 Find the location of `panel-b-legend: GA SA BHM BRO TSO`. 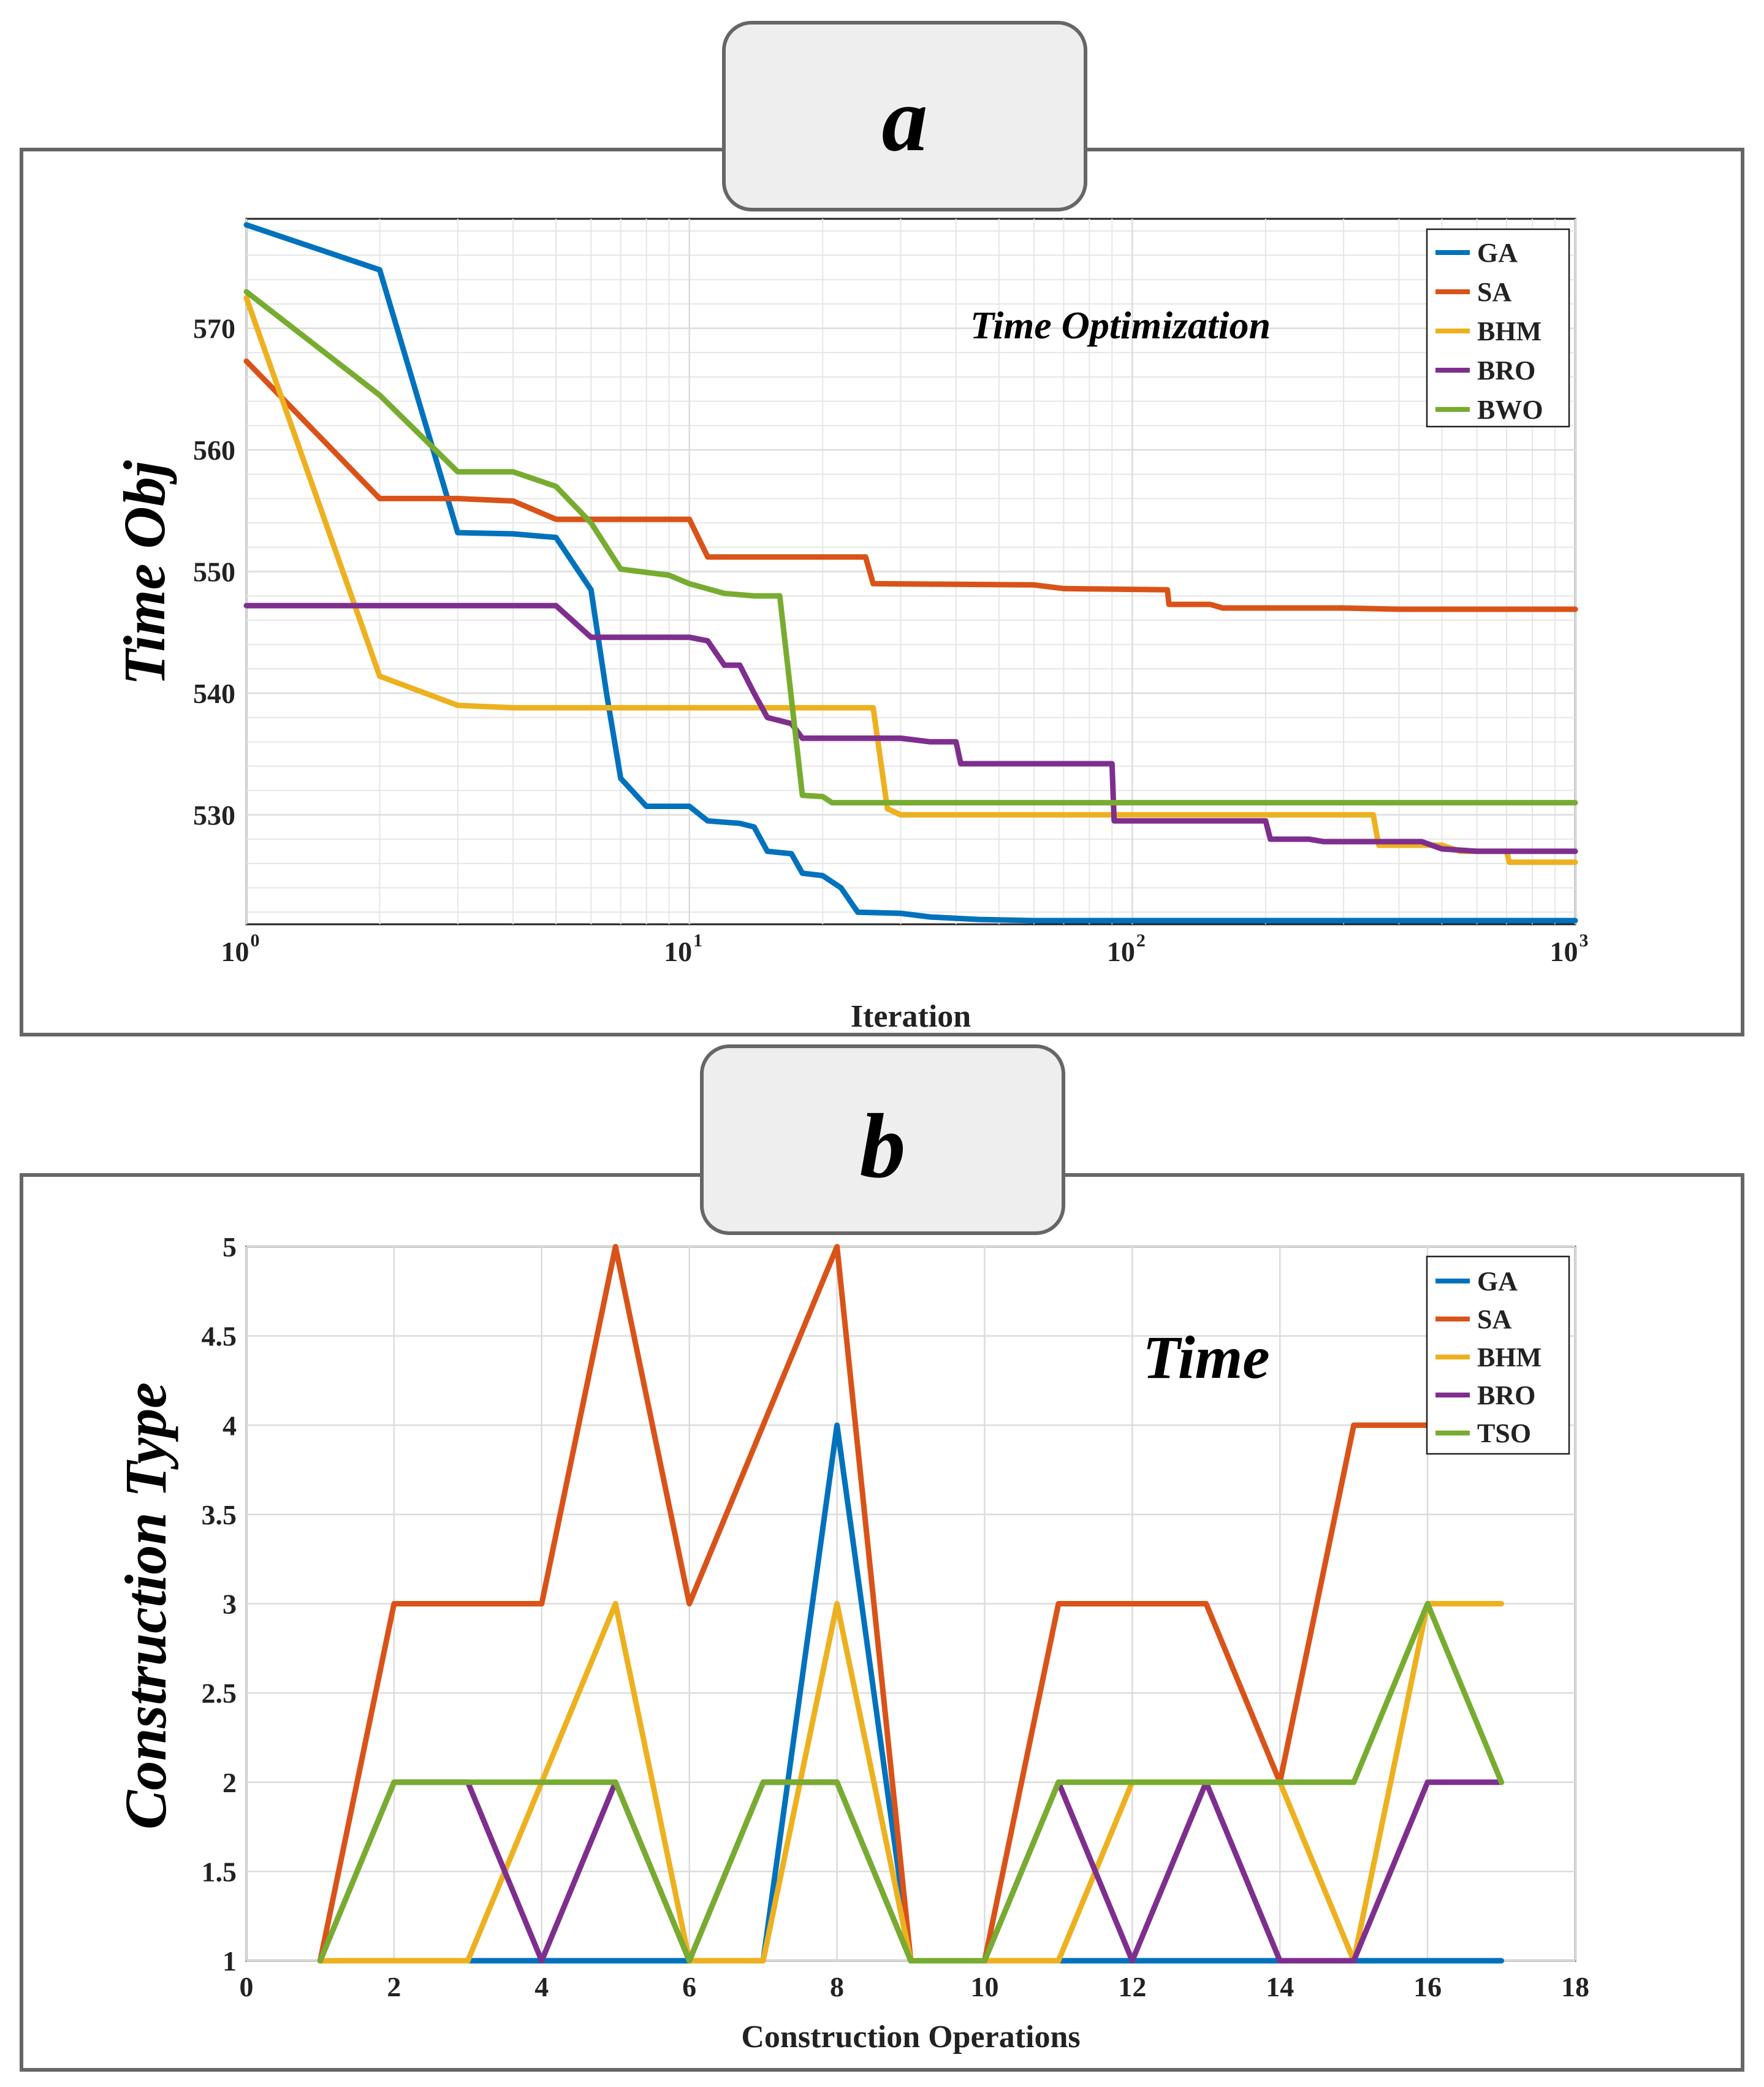

panel-b-legend: GA SA BHM BRO TSO is located at coordinates (1498, 1355).